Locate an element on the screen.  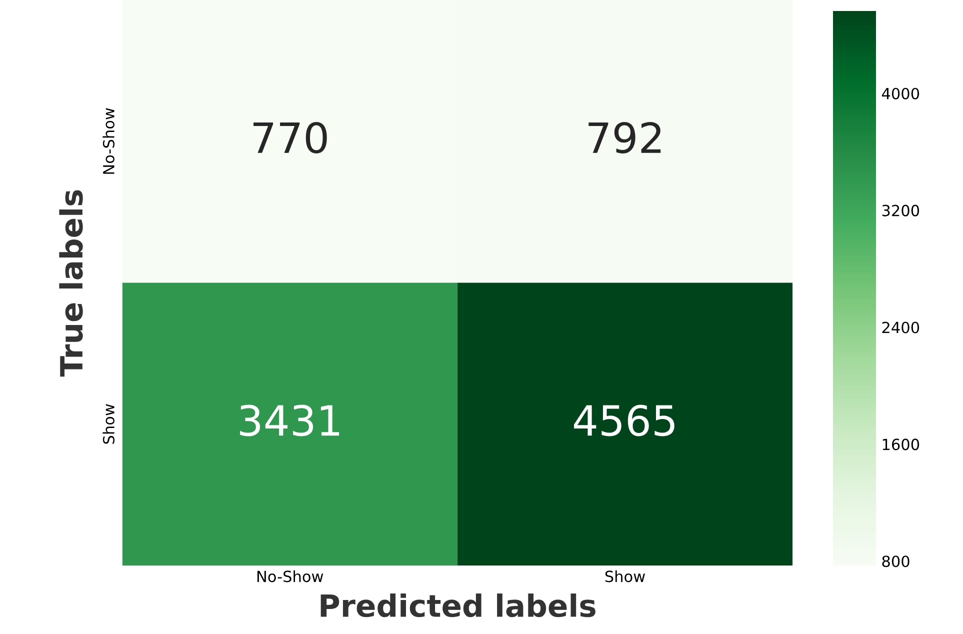
color-bar-label: 2400 is located at coordinates (901, 328).